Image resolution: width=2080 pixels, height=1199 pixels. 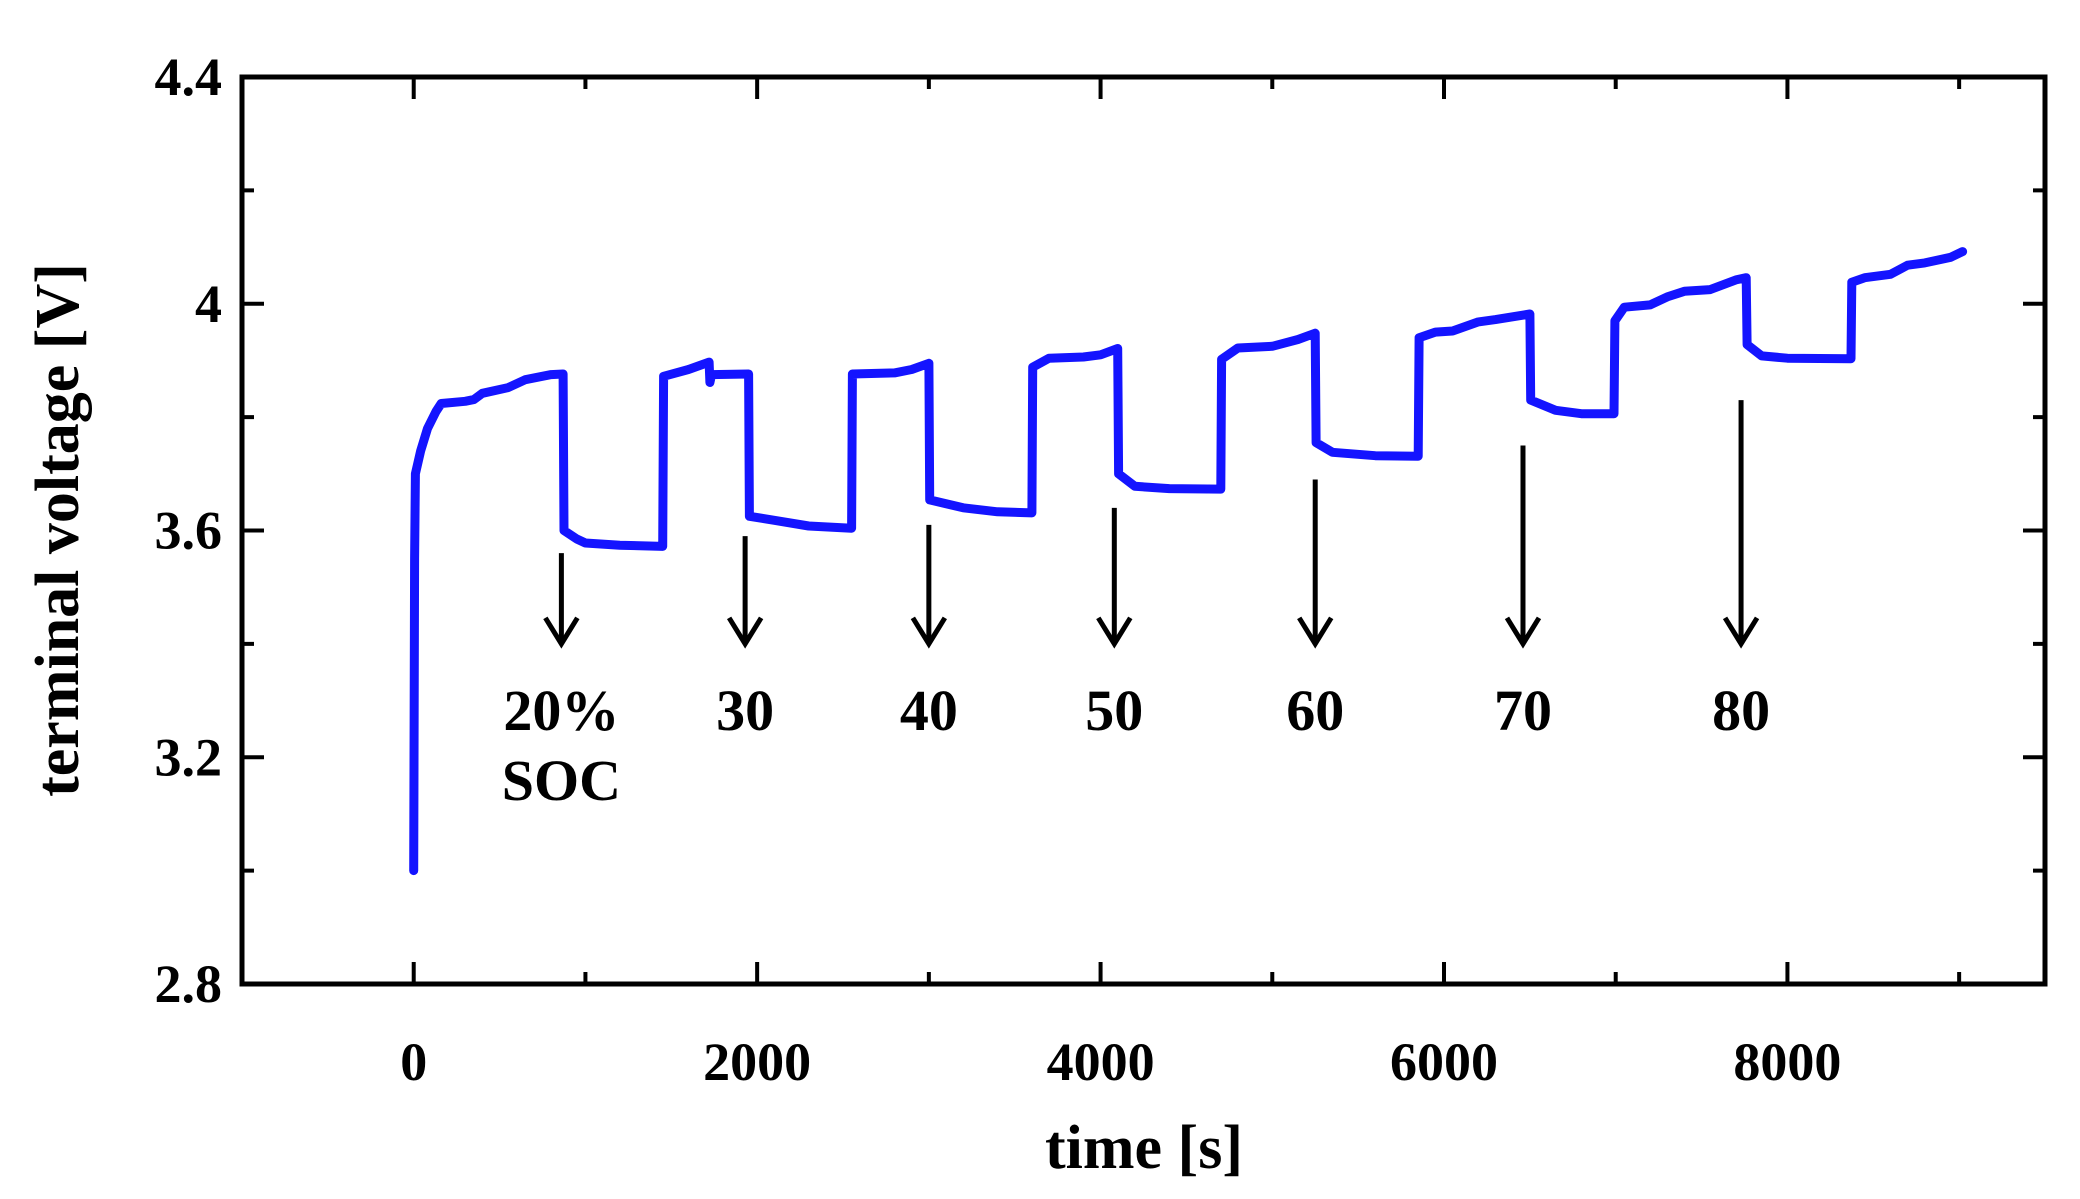 What do you see at coordinates (929, 710) in the screenshot?
I see `annotation-label: 40` at bounding box center [929, 710].